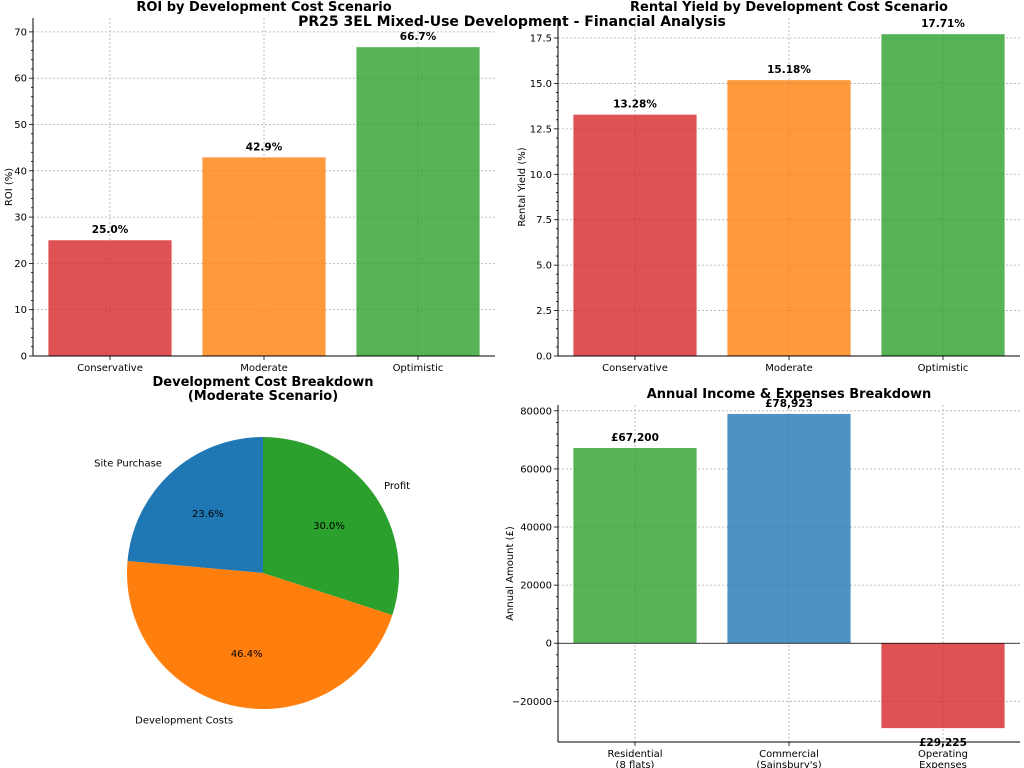 The width and height of the screenshot is (1024, 768). What do you see at coordinates (397, 486) in the screenshot?
I see `pie-slice-label: Profit` at bounding box center [397, 486].